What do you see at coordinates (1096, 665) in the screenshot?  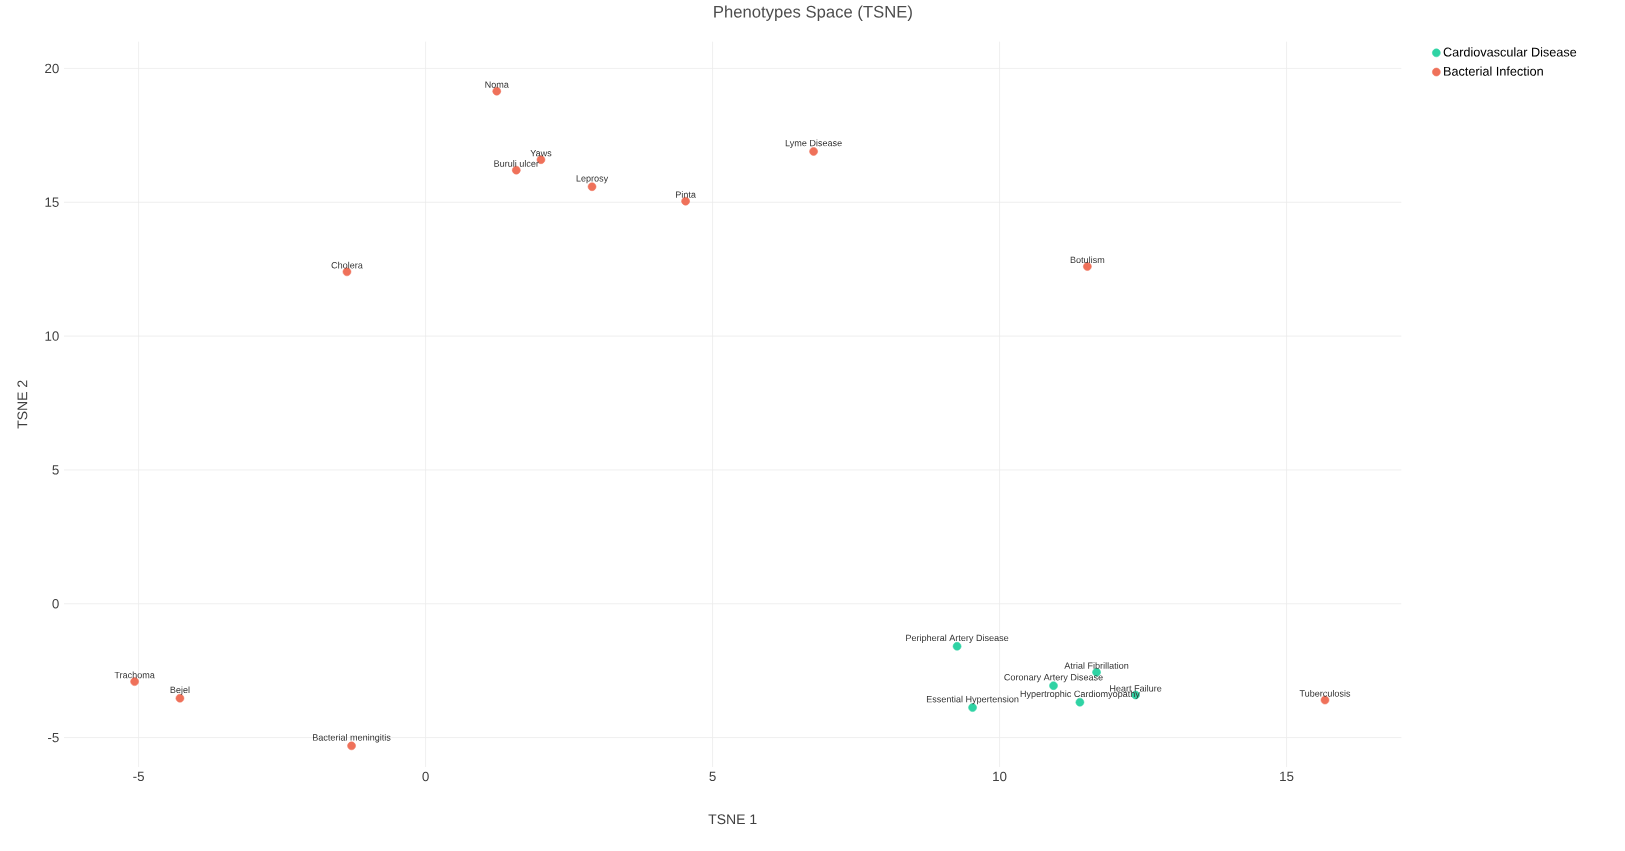 I see `data-label: Atrial Fibrillation` at bounding box center [1096, 665].